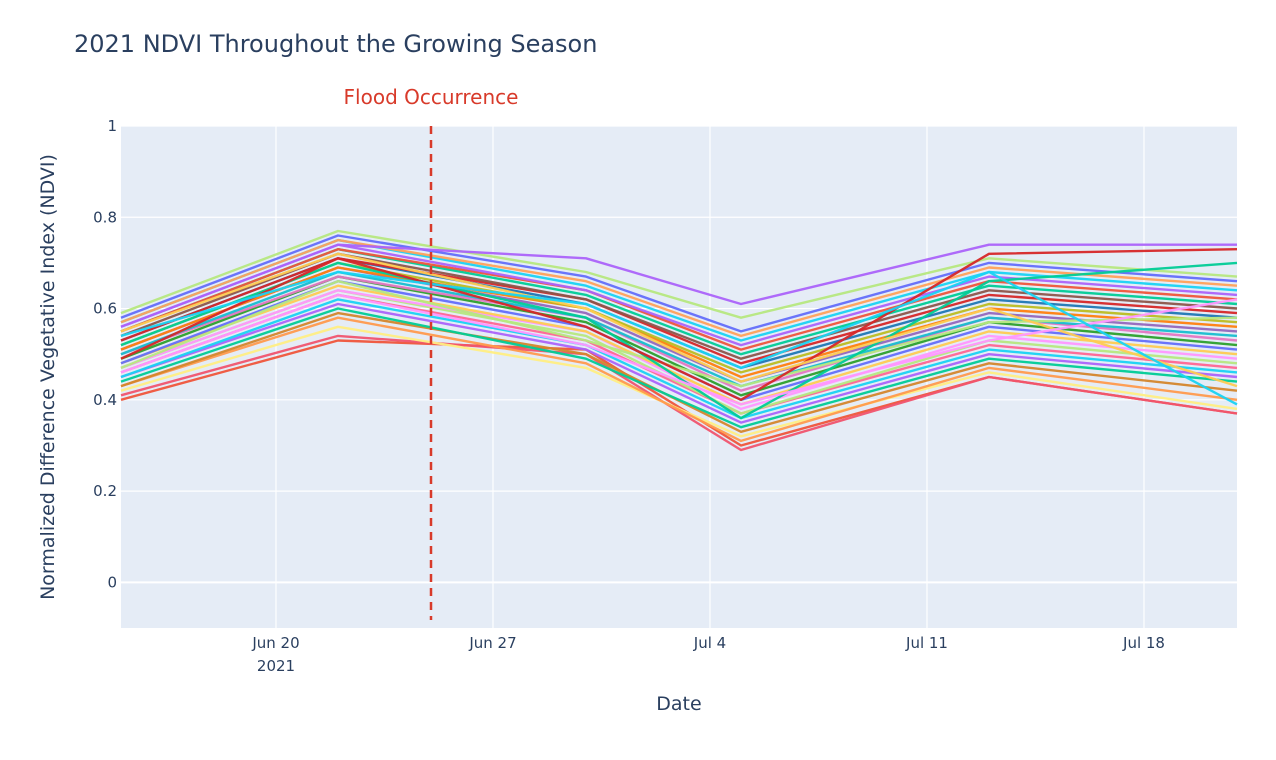  I want to click on x-axis-title: Date, so click(678, 704).